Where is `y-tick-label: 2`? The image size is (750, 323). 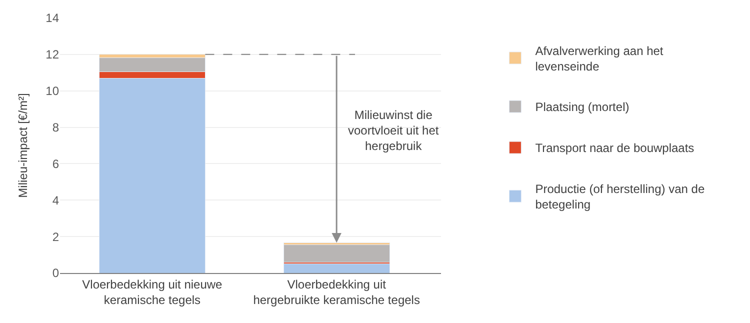 y-tick-label: 2 is located at coordinates (56, 237).